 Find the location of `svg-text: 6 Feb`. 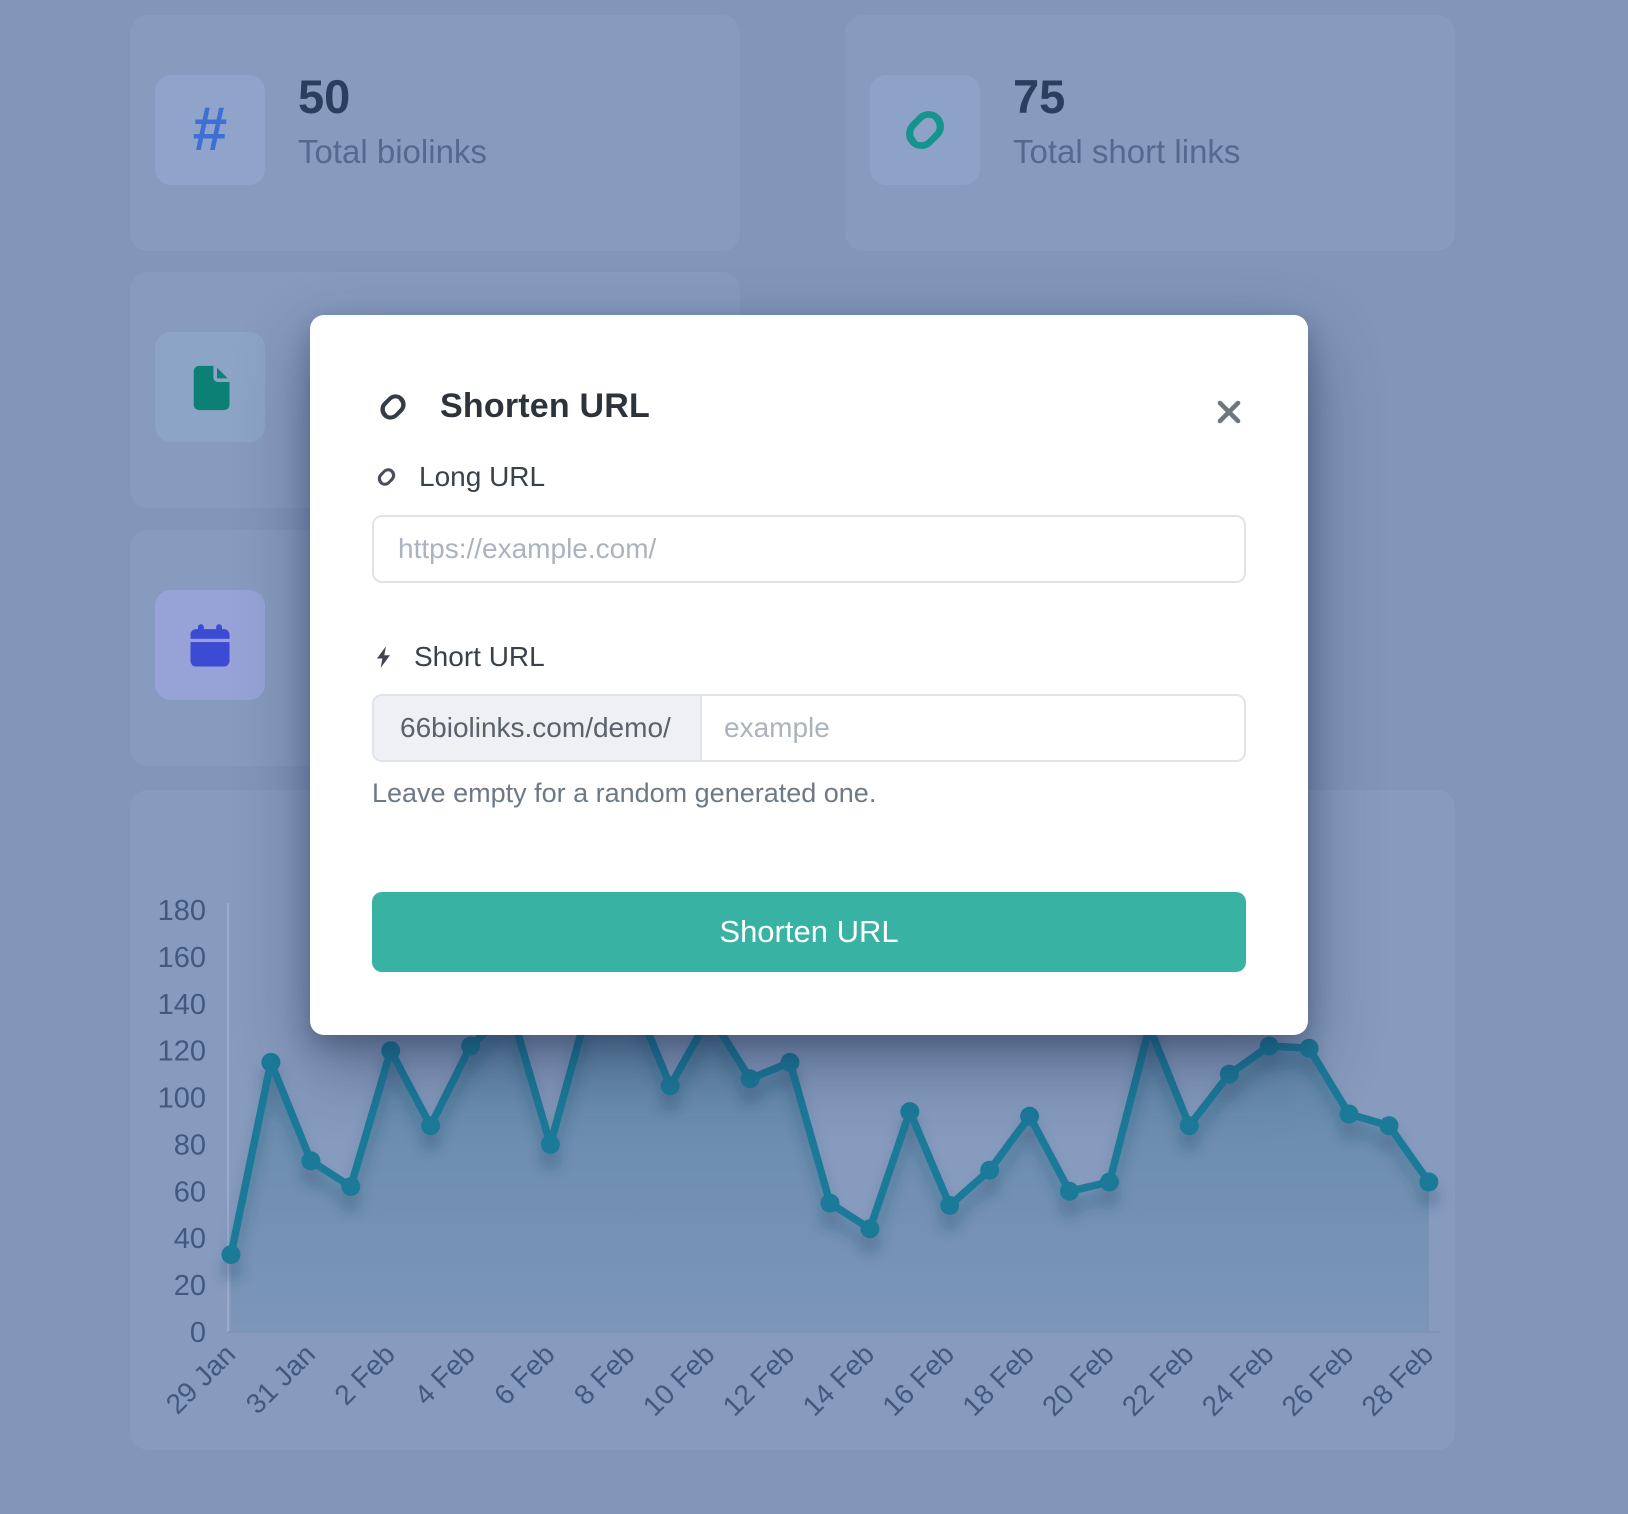

svg-text: 6 Feb is located at coordinates (524, 1374).